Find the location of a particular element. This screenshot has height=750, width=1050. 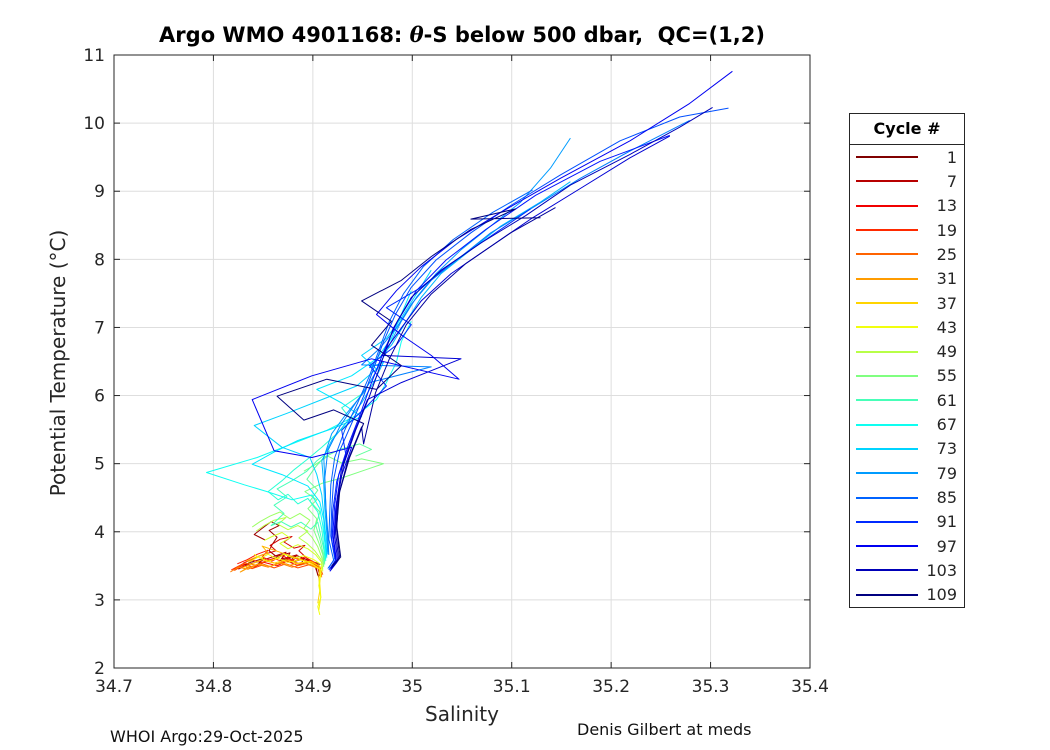

legend-row: 61 is located at coordinates (907, 400).